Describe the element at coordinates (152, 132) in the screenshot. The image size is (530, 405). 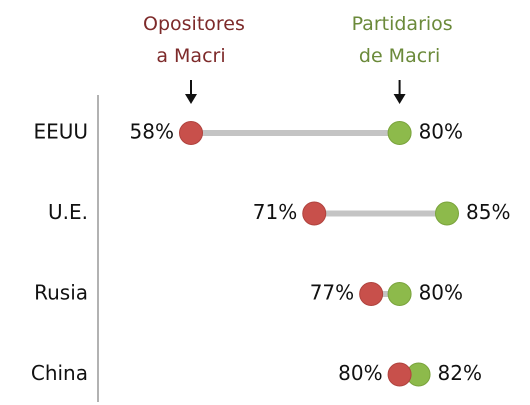
I see `value-label: 58%` at that location.